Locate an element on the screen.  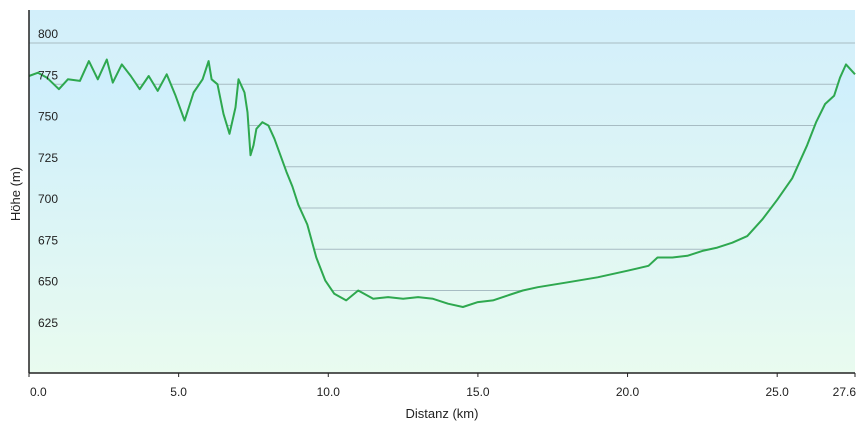
y-tick-label: 700 is located at coordinates (48, 199).